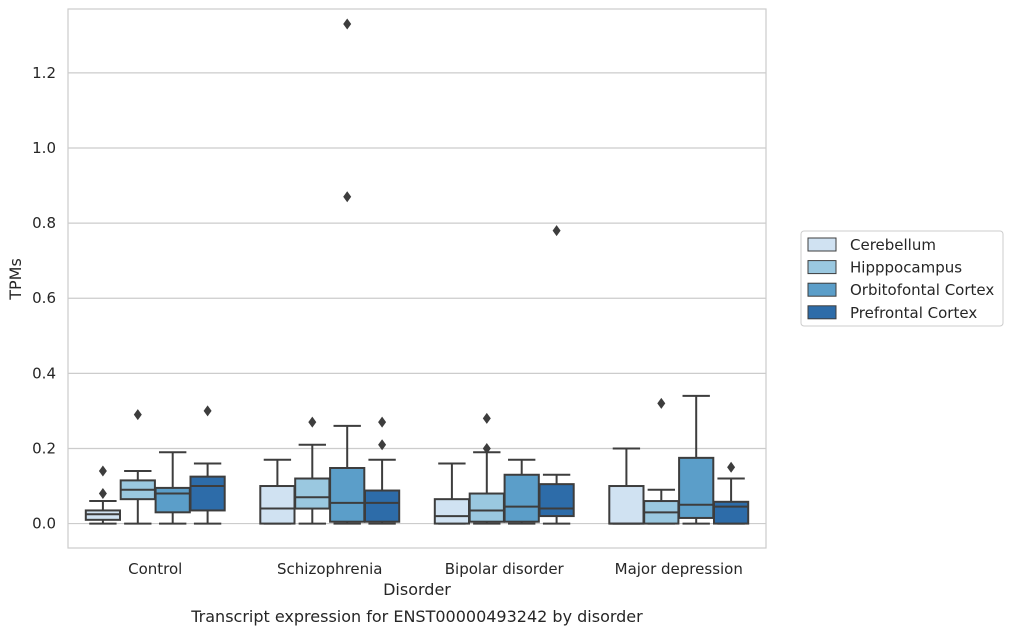 This screenshot has width=1014, height=634. I want to click on legend-frame, so click(902, 278).